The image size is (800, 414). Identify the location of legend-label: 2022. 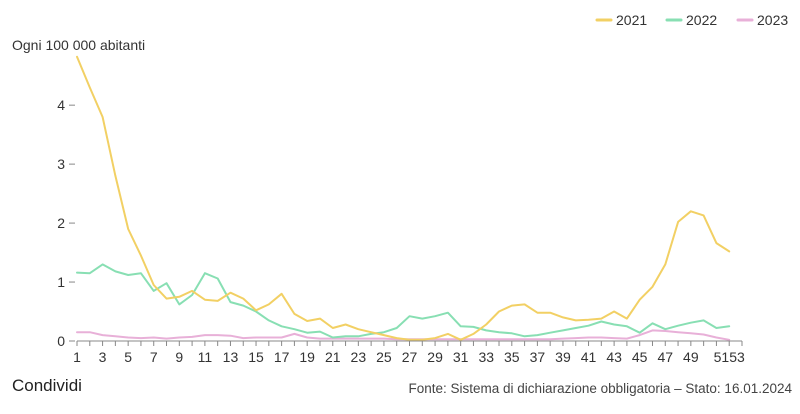
(701, 20).